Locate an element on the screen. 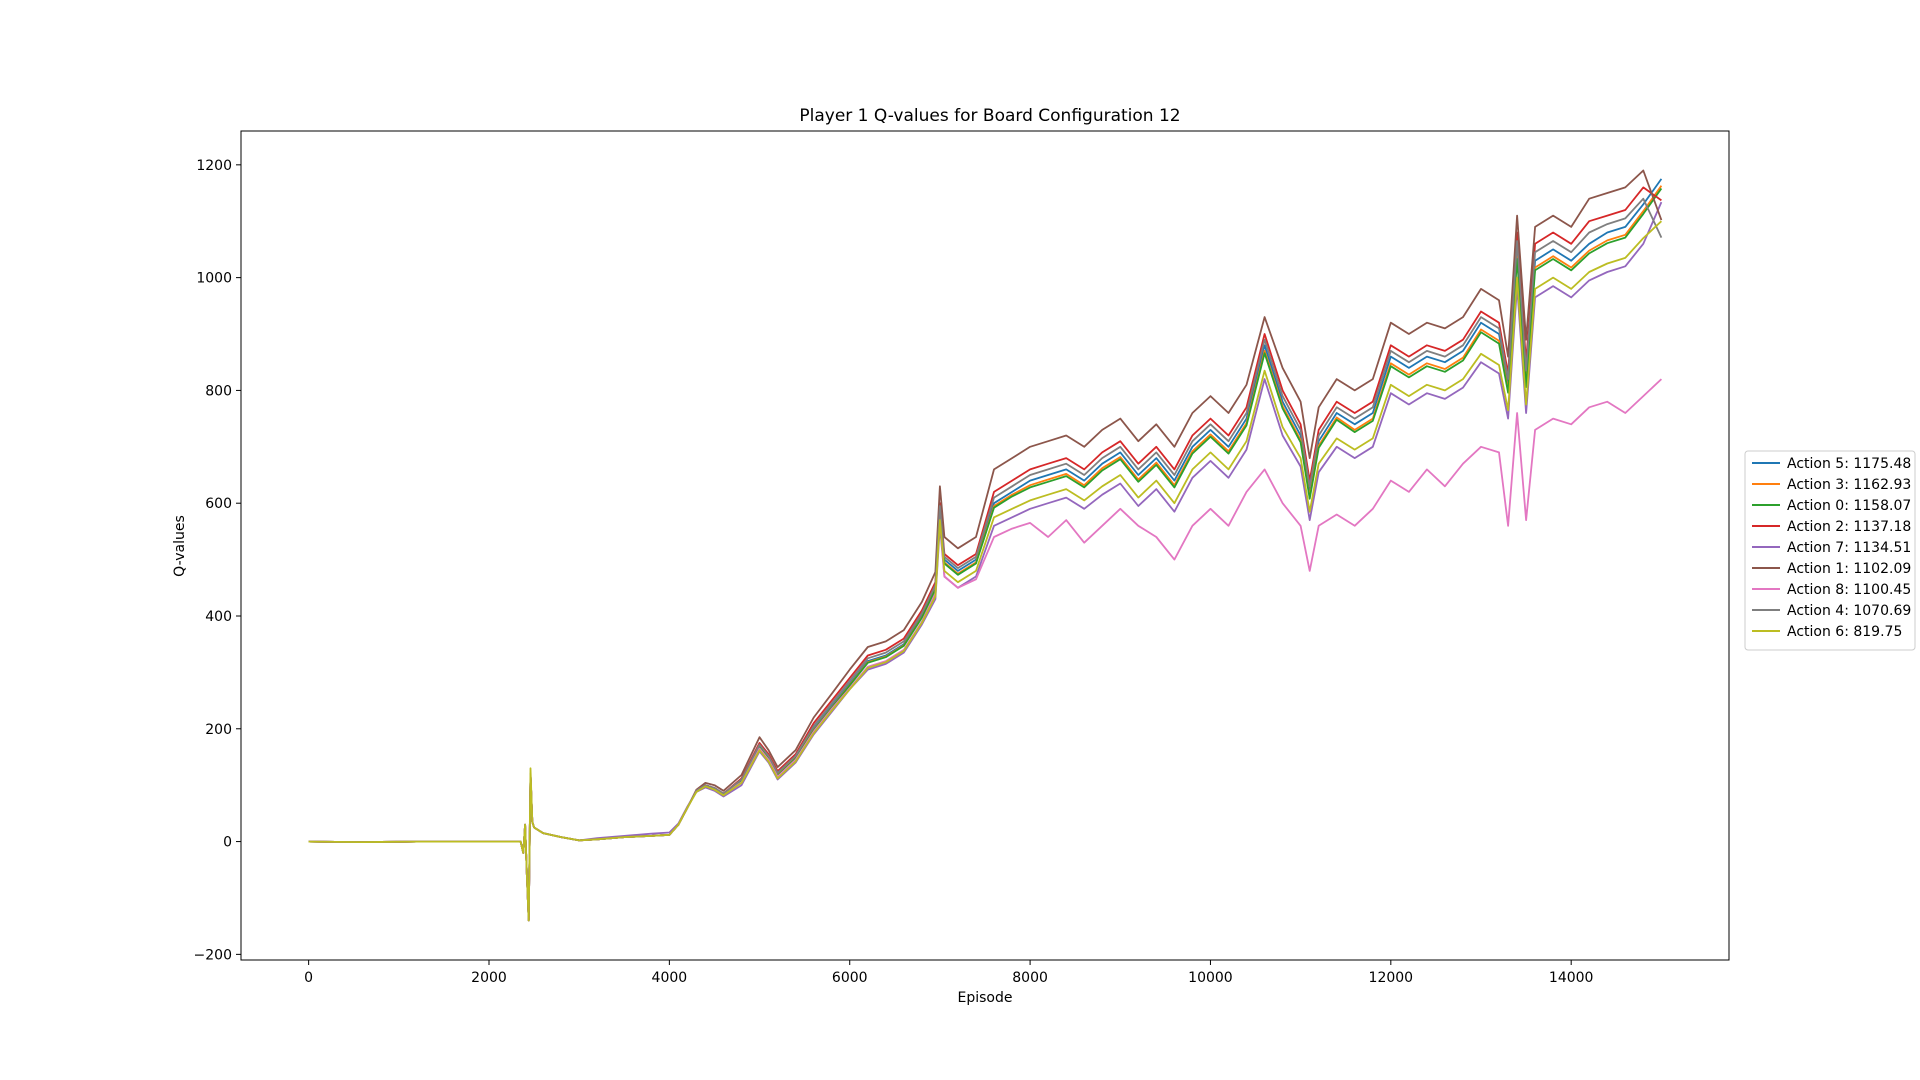 Image resolution: width=1920 pixels, height=1080 pixels. legend-label: Action 6: 819.75 is located at coordinates (1844, 632).